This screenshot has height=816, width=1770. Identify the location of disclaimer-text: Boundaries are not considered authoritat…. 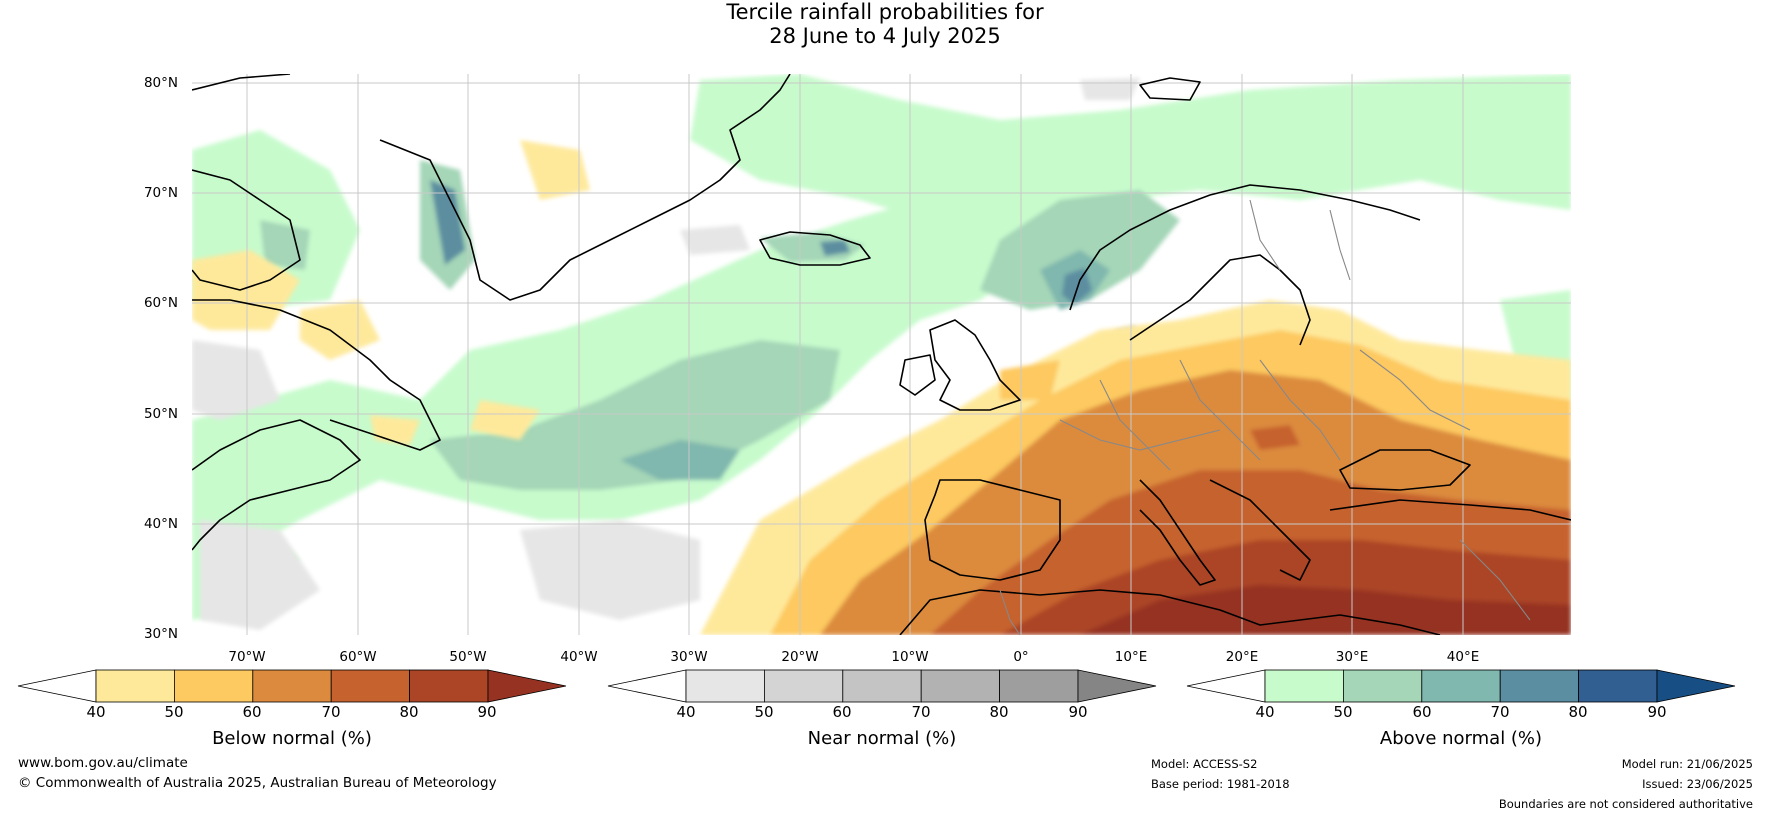
(1625, 804).